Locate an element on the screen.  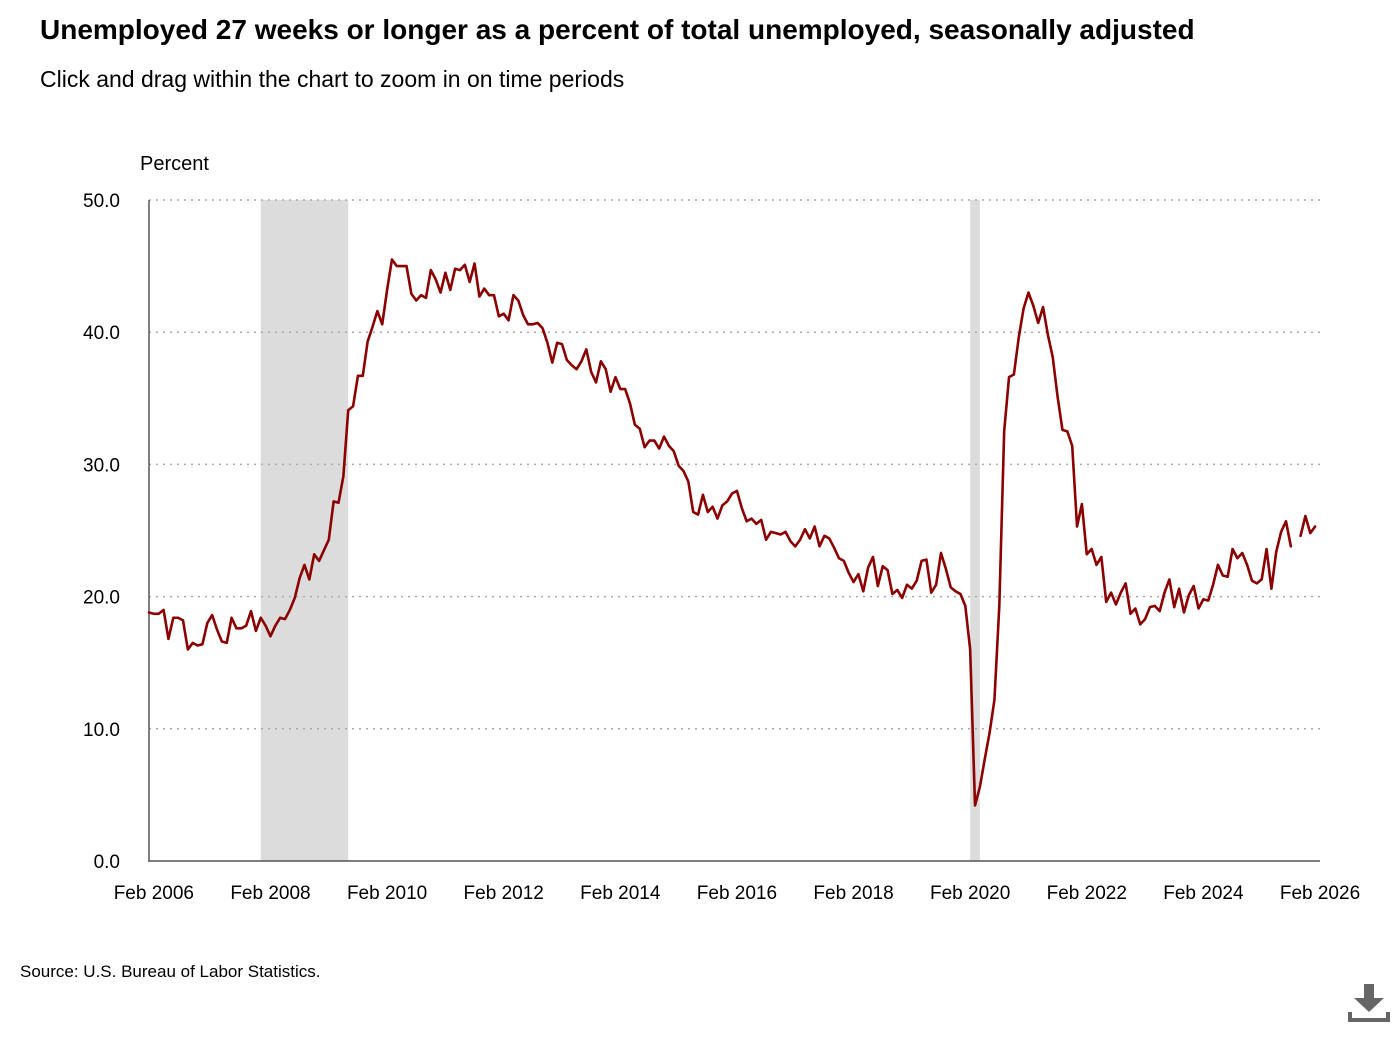
x-tick-label: Feb 2016 is located at coordinates (737, 893).